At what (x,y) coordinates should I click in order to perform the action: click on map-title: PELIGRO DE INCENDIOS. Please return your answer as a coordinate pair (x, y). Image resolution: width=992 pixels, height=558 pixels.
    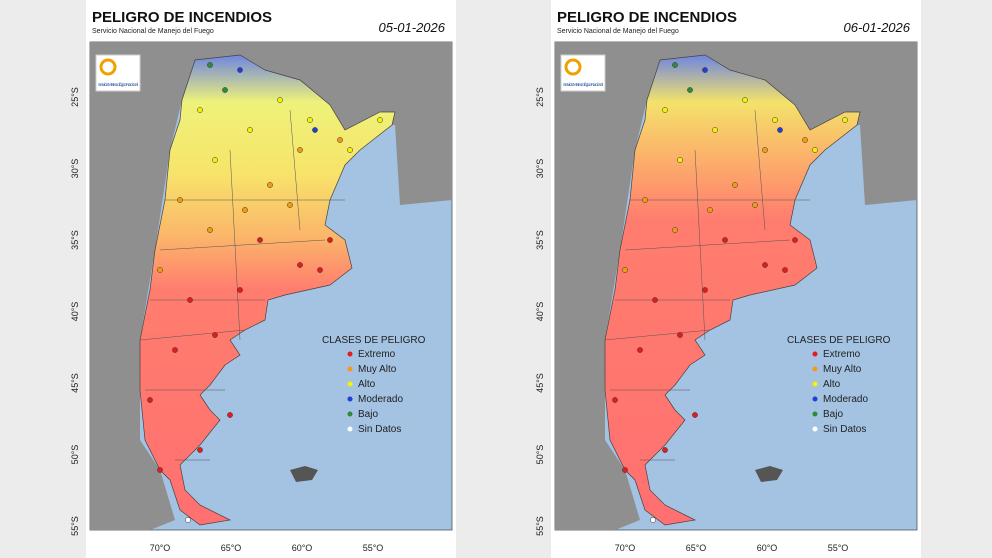
    Looking at the image, I should click on (182, 17).